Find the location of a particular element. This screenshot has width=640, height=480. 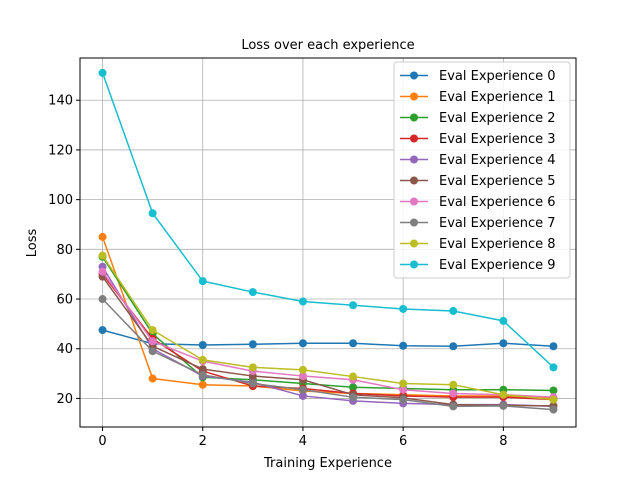

legend-item: Eval Experience 2 is located at coordinates (478, 118).